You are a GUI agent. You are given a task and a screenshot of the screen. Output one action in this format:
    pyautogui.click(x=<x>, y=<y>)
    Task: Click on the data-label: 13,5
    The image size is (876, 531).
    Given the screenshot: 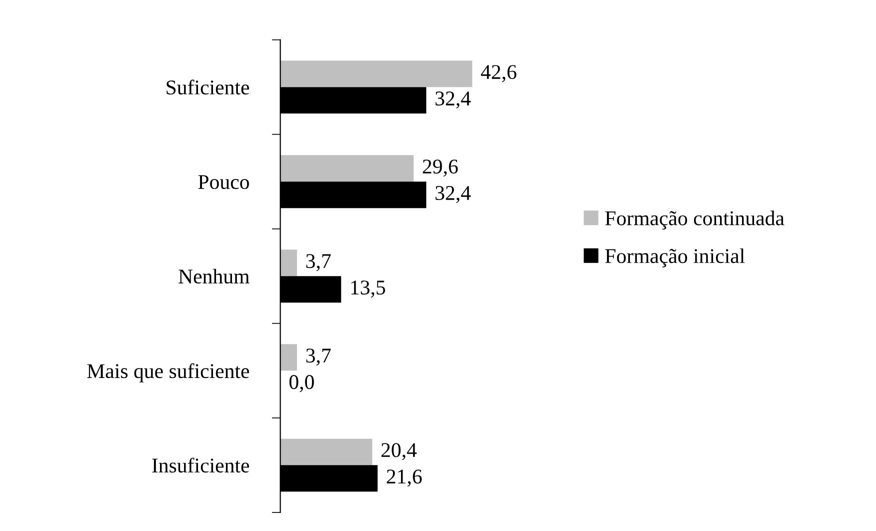 What is the action you would take?
    pyautogui.click(x=368, y=289)
    